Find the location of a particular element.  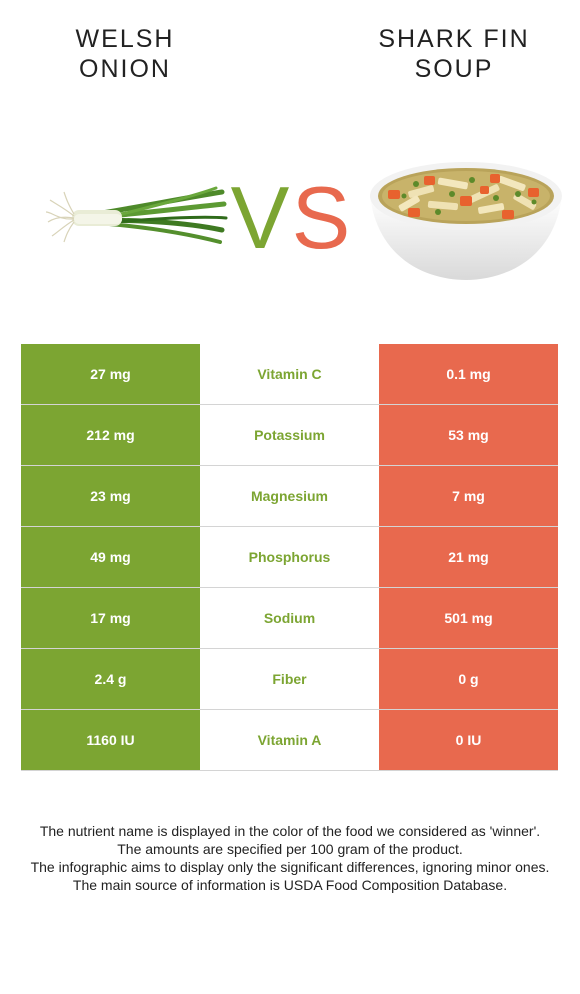

right-food-value: 53 mg is located at coordinates (468, 435).